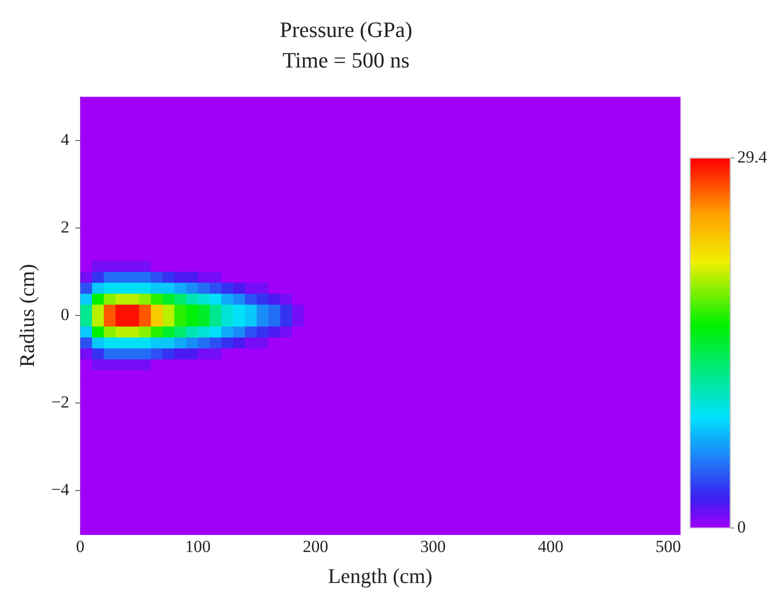 This screenshot has height=606, width=780. Describe the element at coordinates (80, 546) in the screenshot. I see `x-tick-label: 0` at that location.